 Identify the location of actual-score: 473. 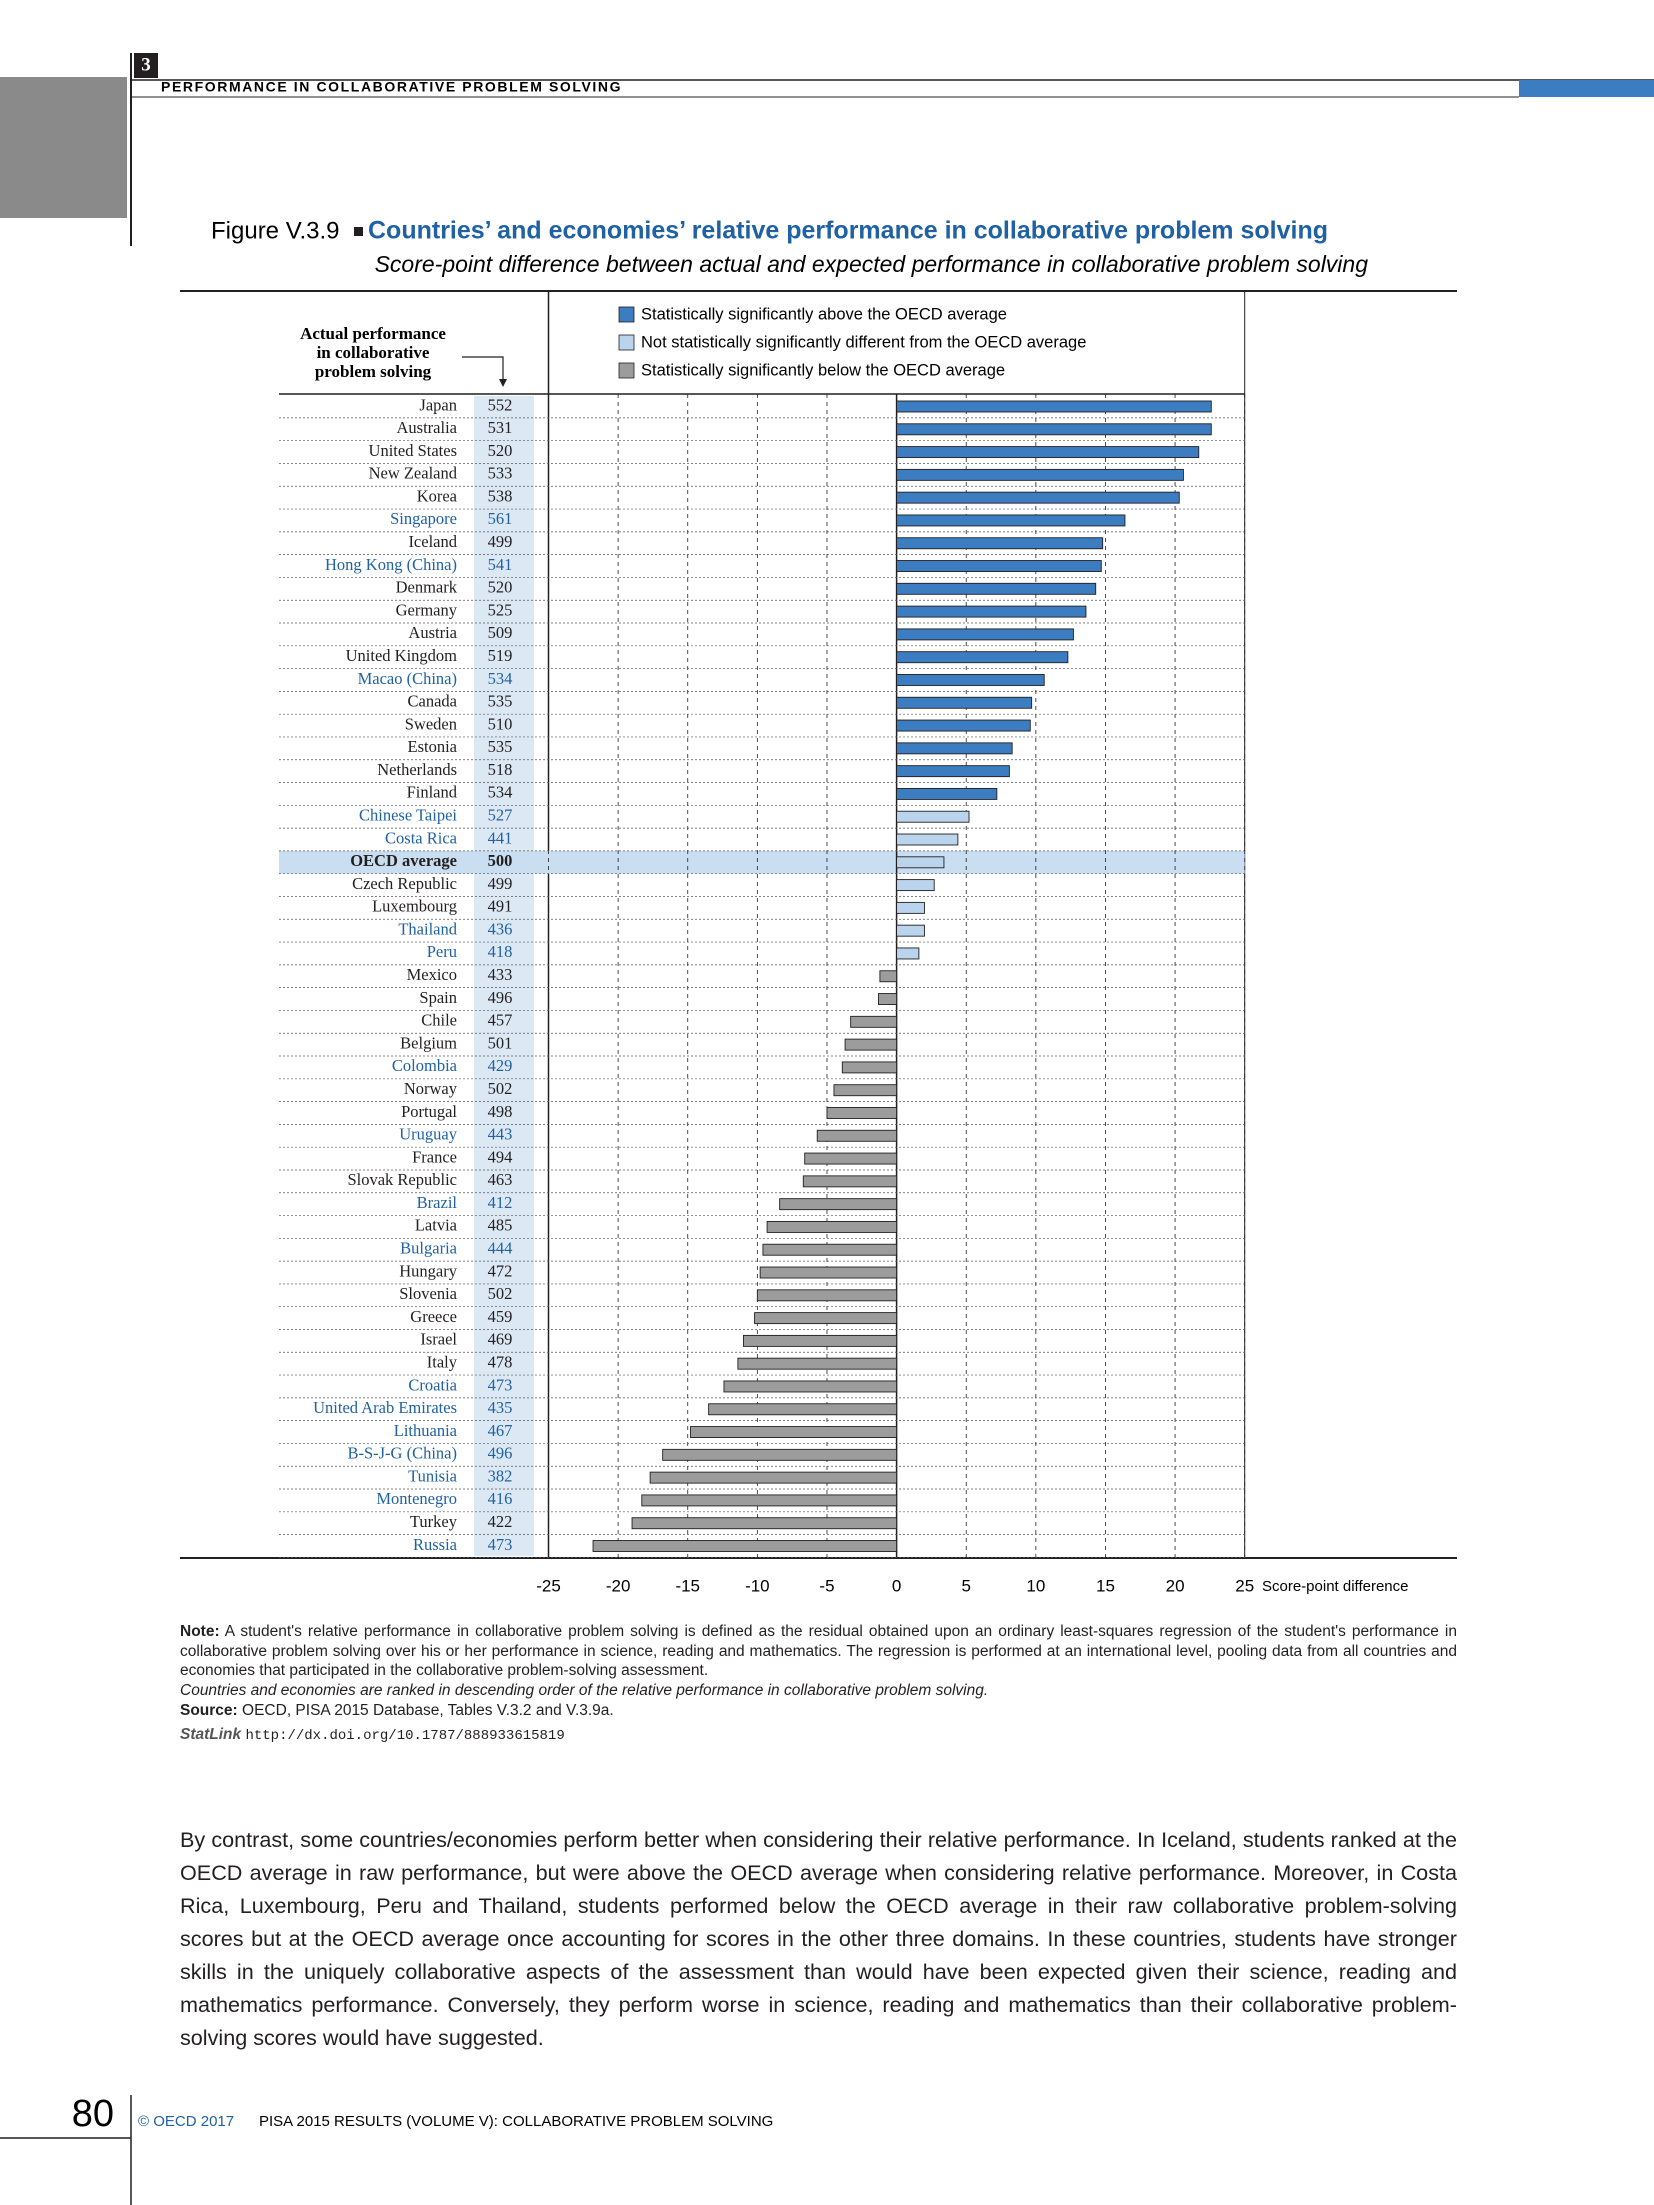
(500, 1384).